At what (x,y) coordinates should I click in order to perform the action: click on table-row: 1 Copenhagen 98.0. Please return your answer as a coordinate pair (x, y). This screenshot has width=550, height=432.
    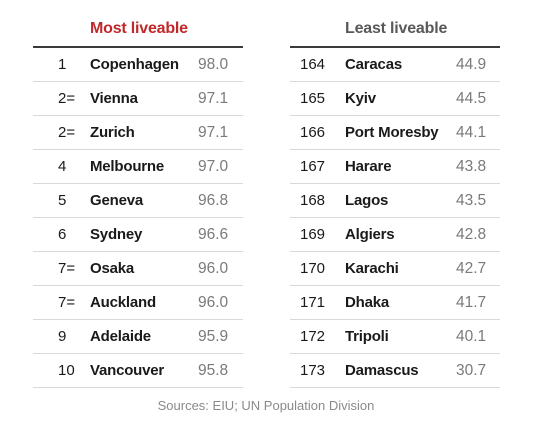
    Looking at the image, I should click on (138, 65).